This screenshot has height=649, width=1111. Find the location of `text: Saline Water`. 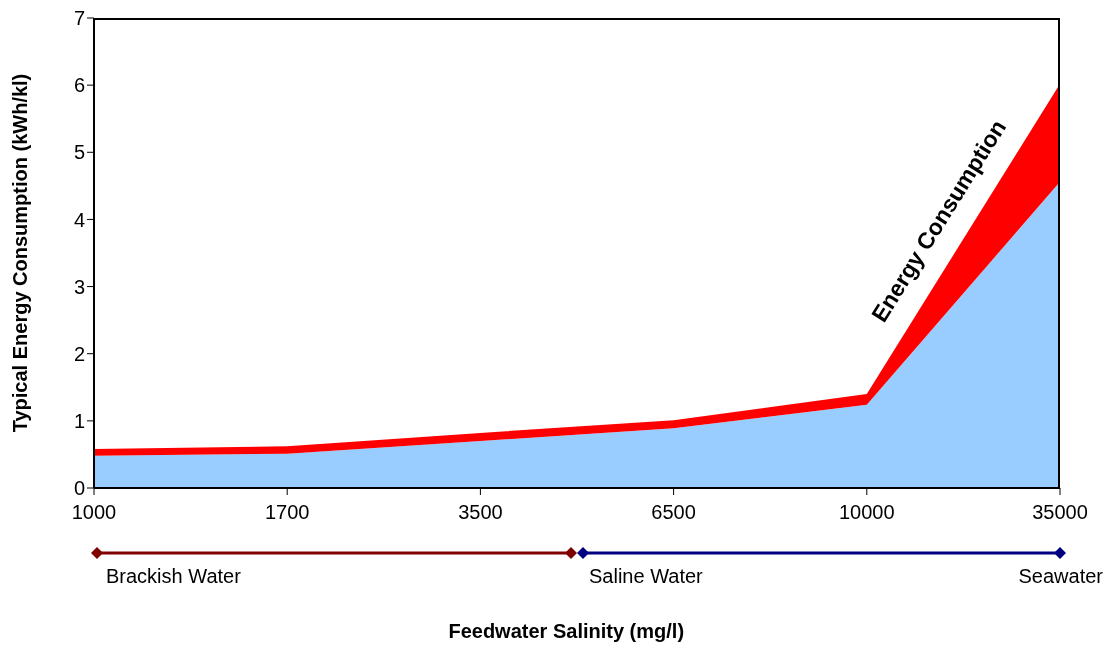

text: Saline Water is located at coordinates (646, 576).